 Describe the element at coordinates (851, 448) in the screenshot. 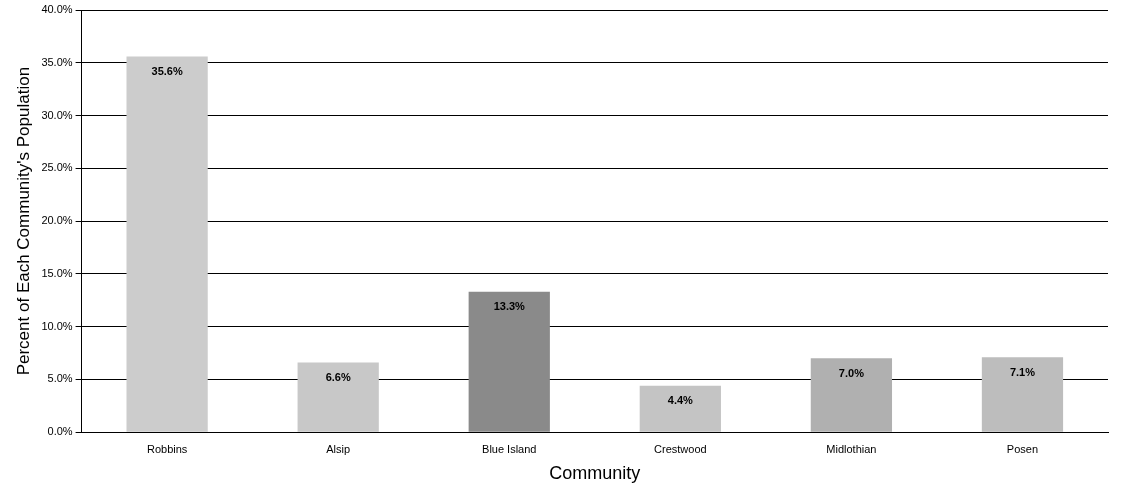

I see `x-tick-label: Midlothian` at that location.